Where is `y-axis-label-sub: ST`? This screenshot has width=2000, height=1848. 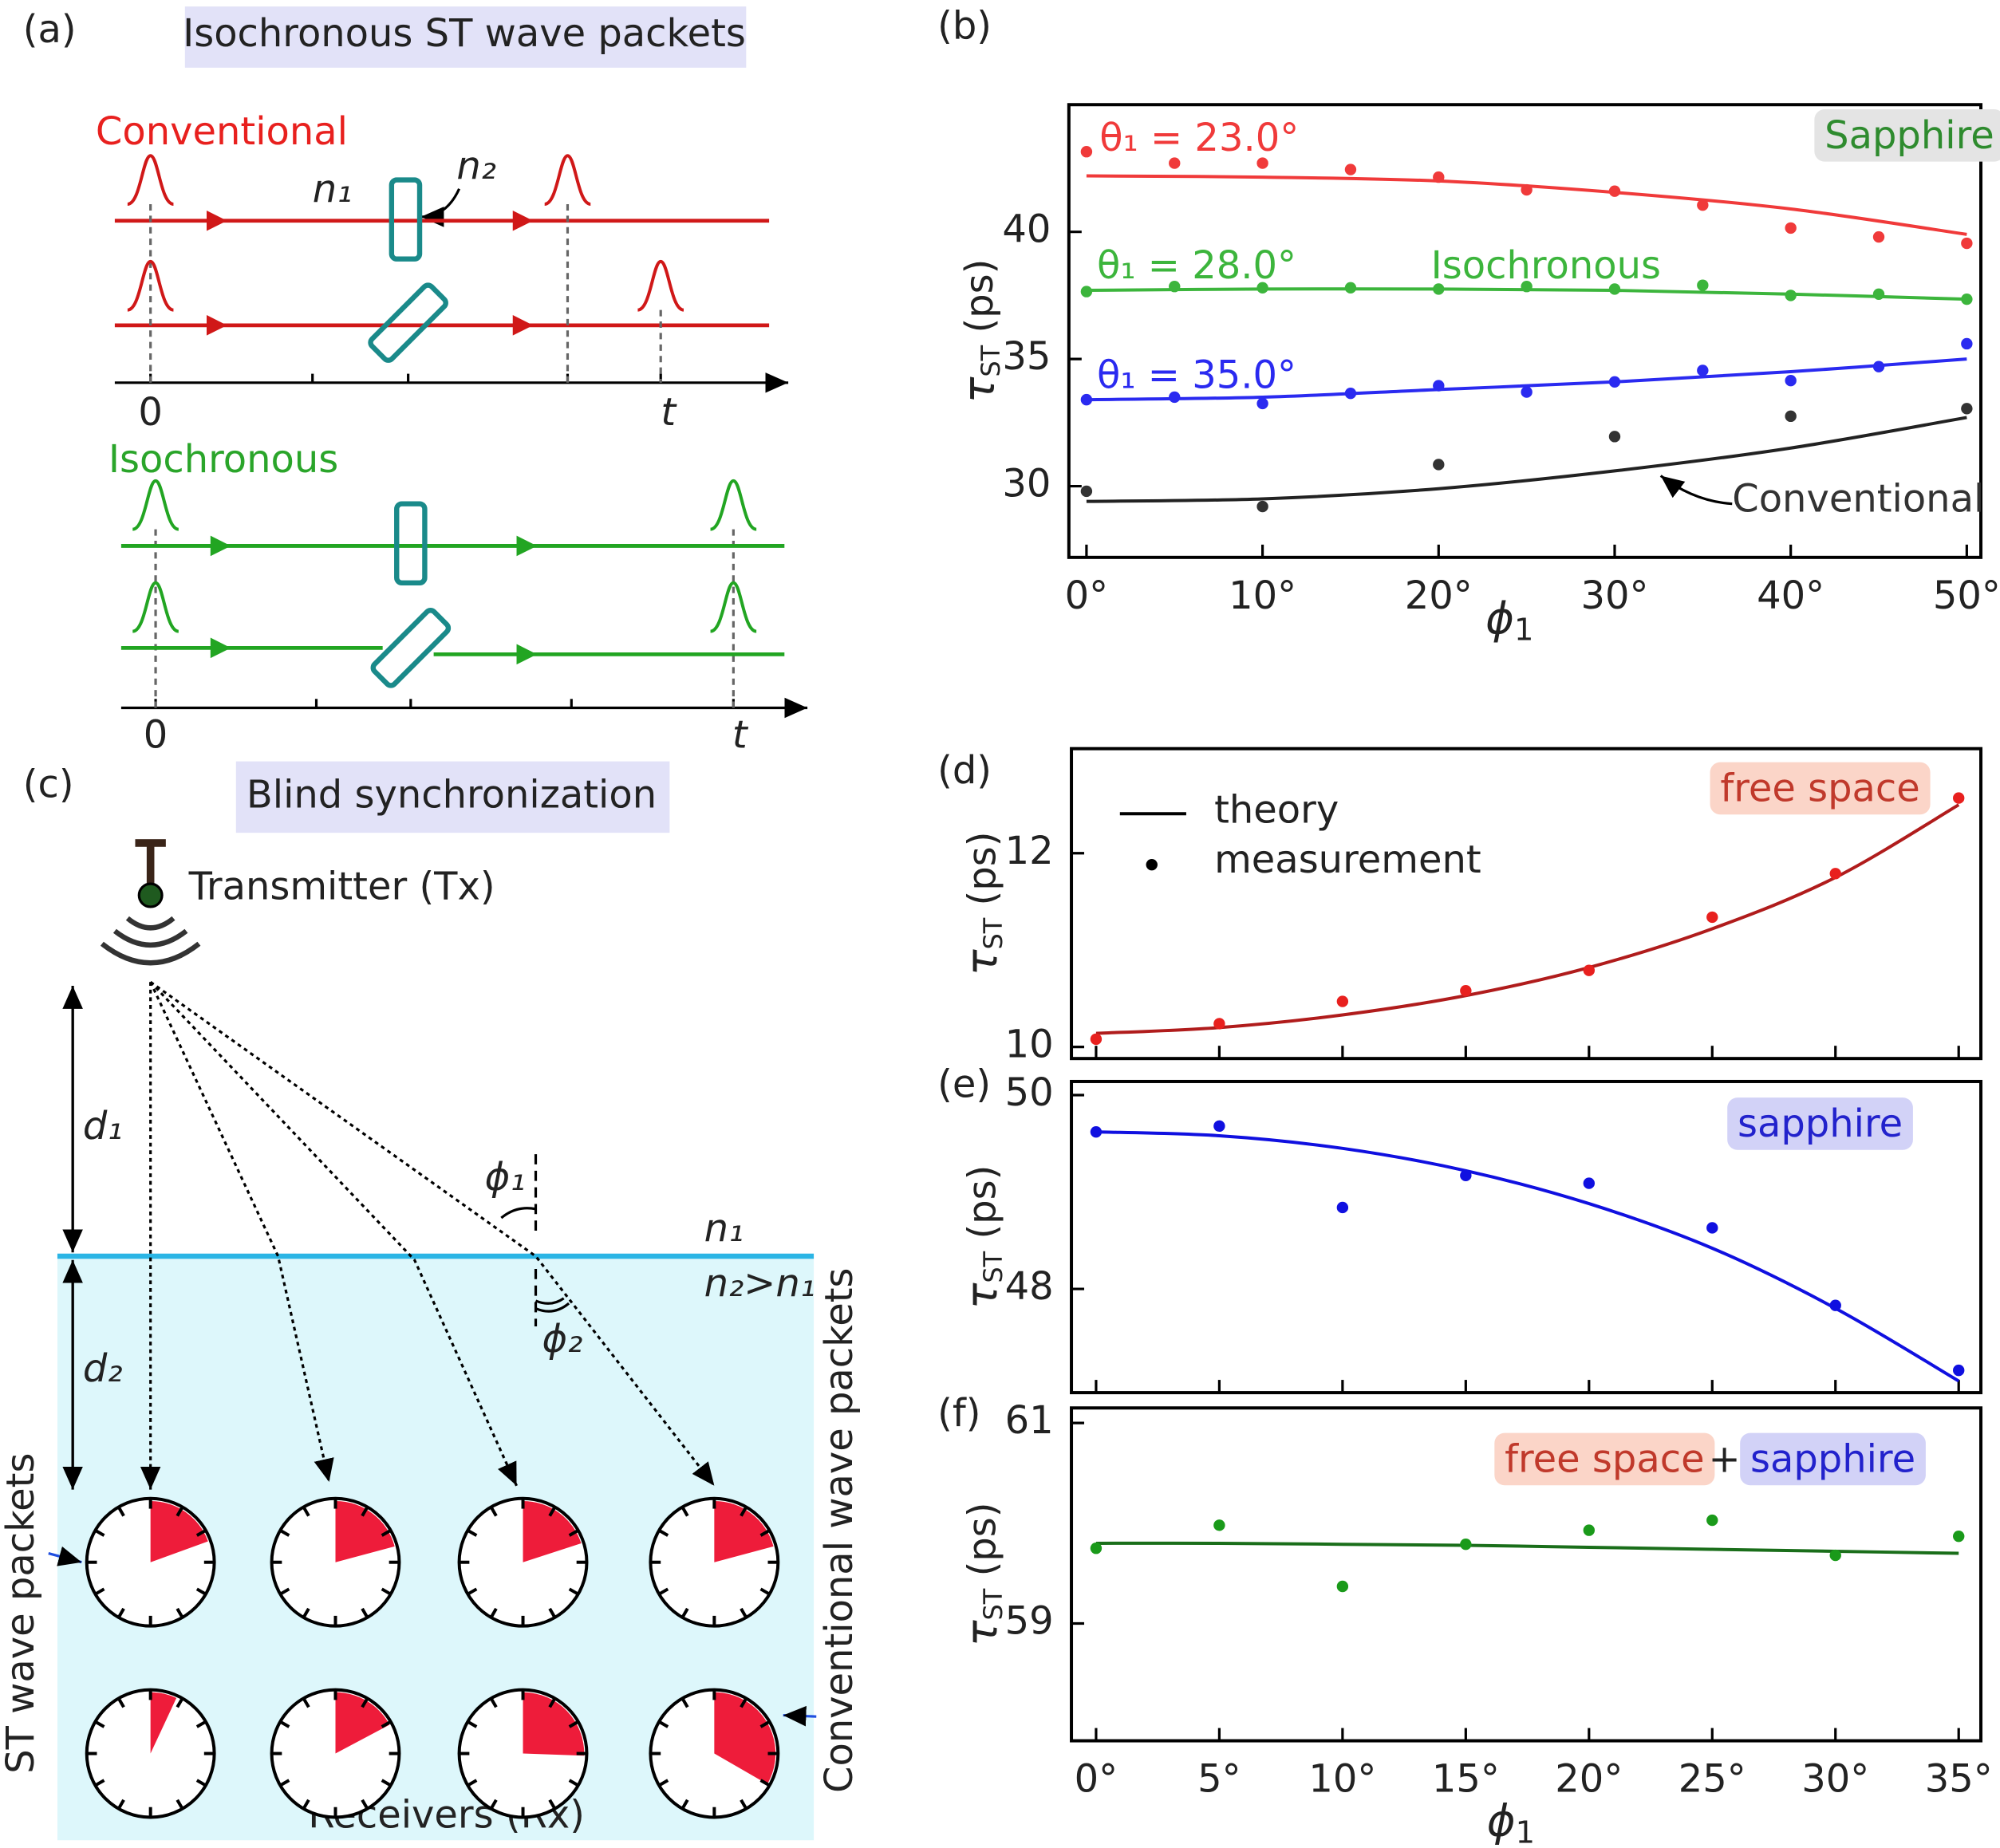 y-axis-label-sub: ST is located at coordinates (993, 933).